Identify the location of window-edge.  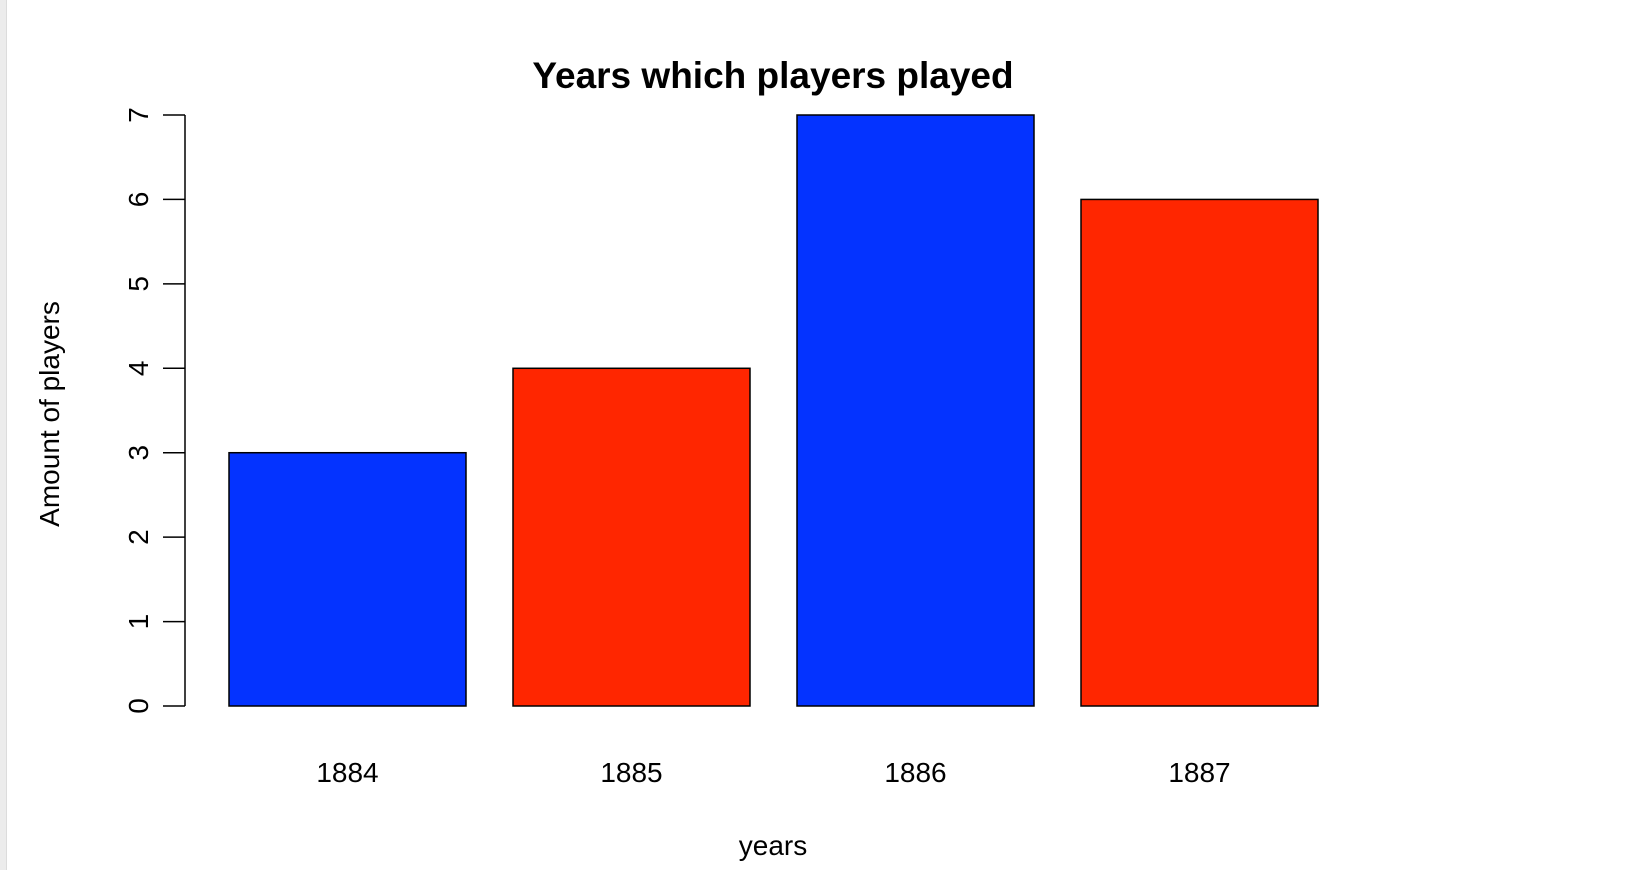
(3, 435).